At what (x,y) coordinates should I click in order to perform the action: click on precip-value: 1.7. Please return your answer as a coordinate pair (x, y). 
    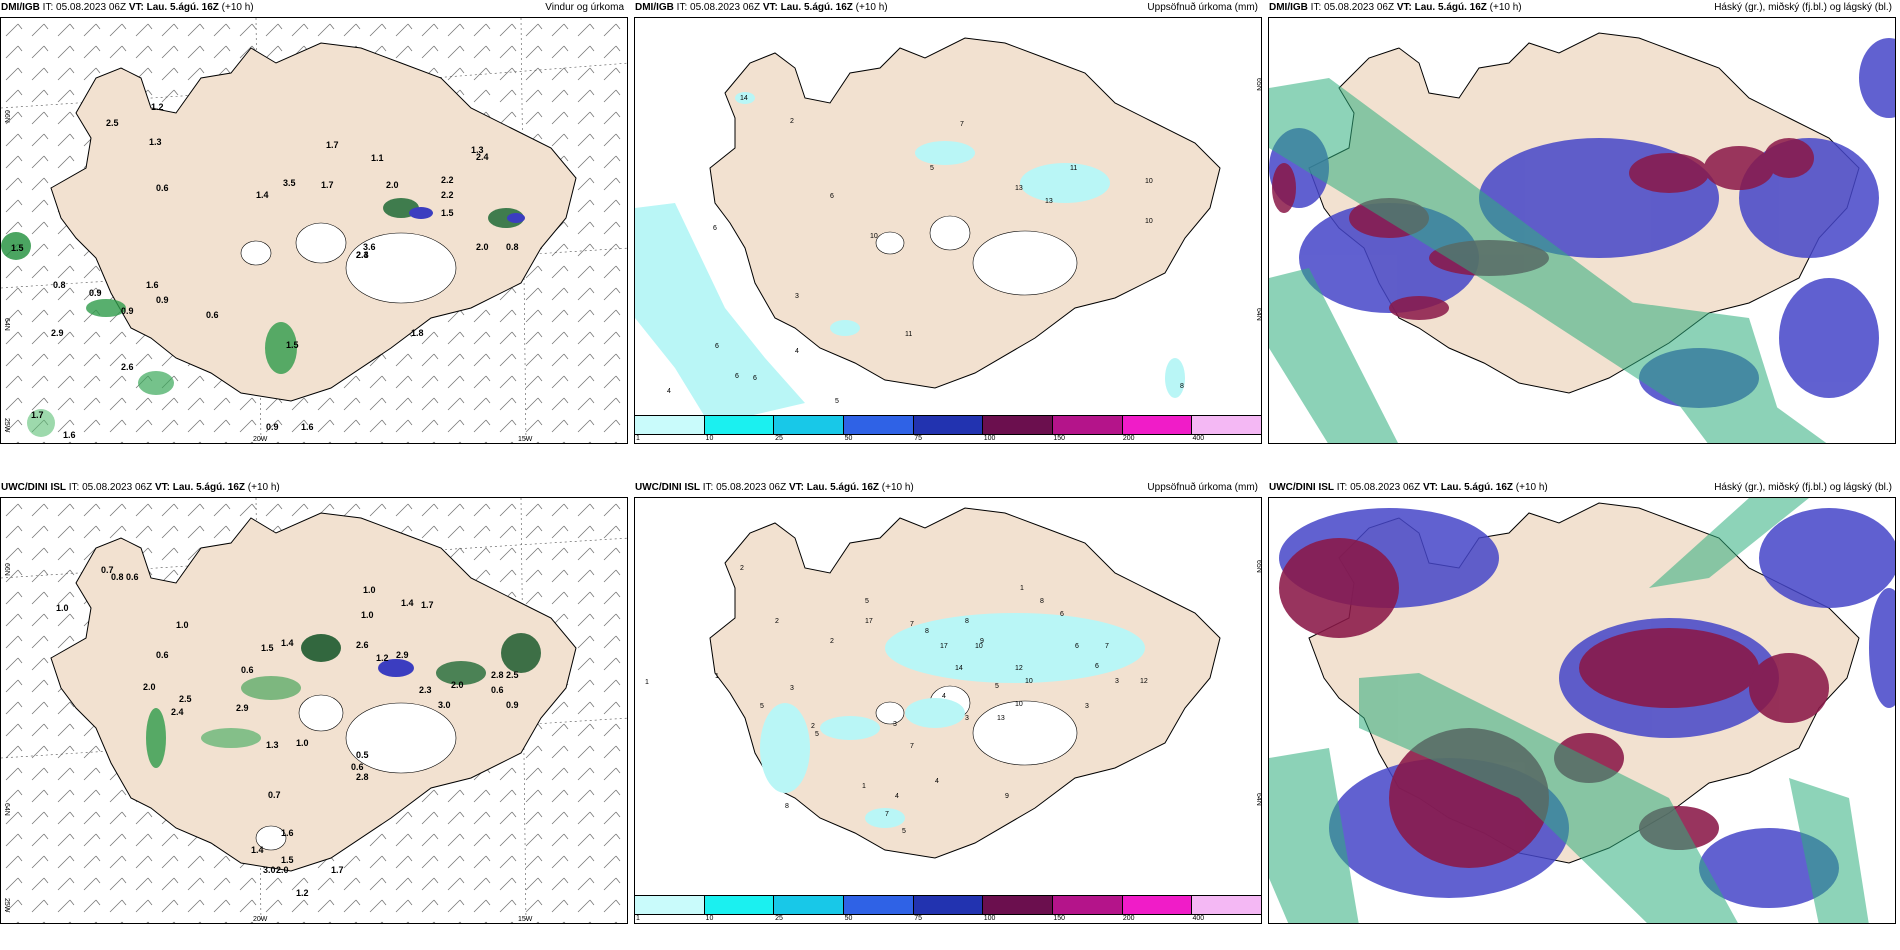
    Looking at the image, I should click on (332, 145).